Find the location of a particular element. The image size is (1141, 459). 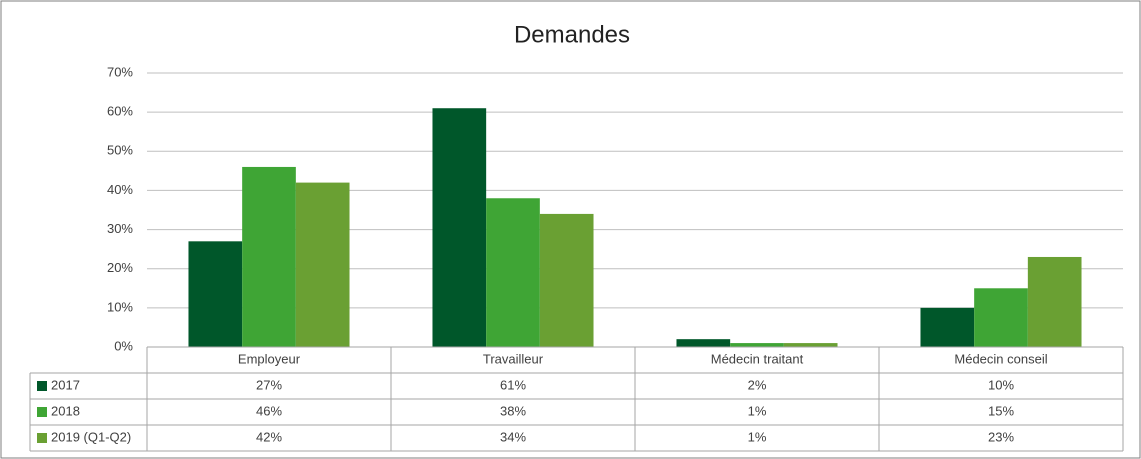

y-tick-label: 20% is located at coordinates (120, 267).